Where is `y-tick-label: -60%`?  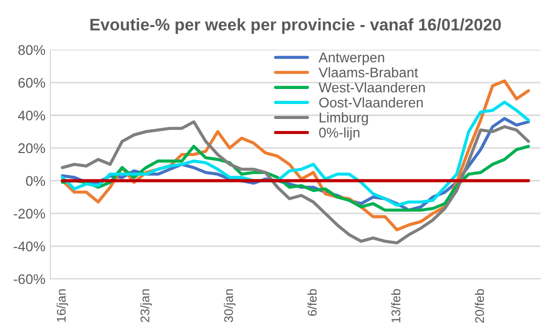
y-tick-label: -60% is located at coordinates (30, 279).